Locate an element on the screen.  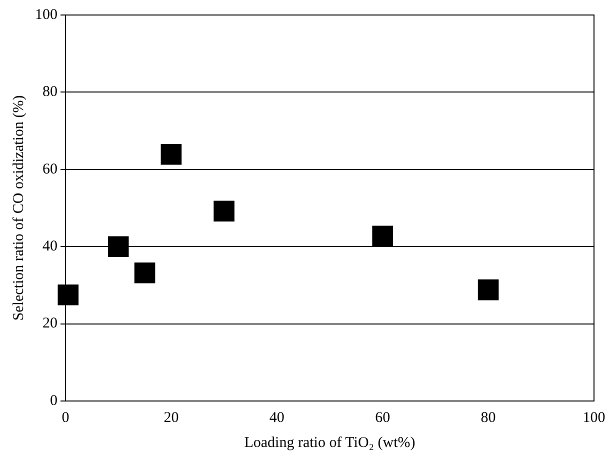
y-tick-label: 100 is located at coordinates (46, 14).